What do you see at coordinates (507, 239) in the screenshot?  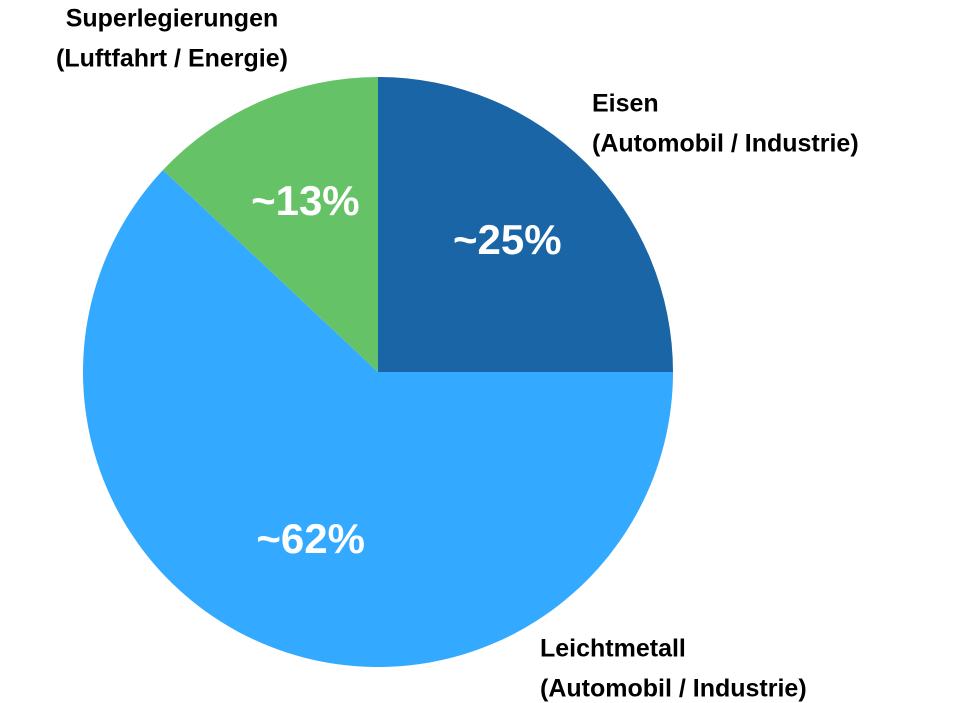 I see `value-label: ~25%` at bounding box center [507, 239].